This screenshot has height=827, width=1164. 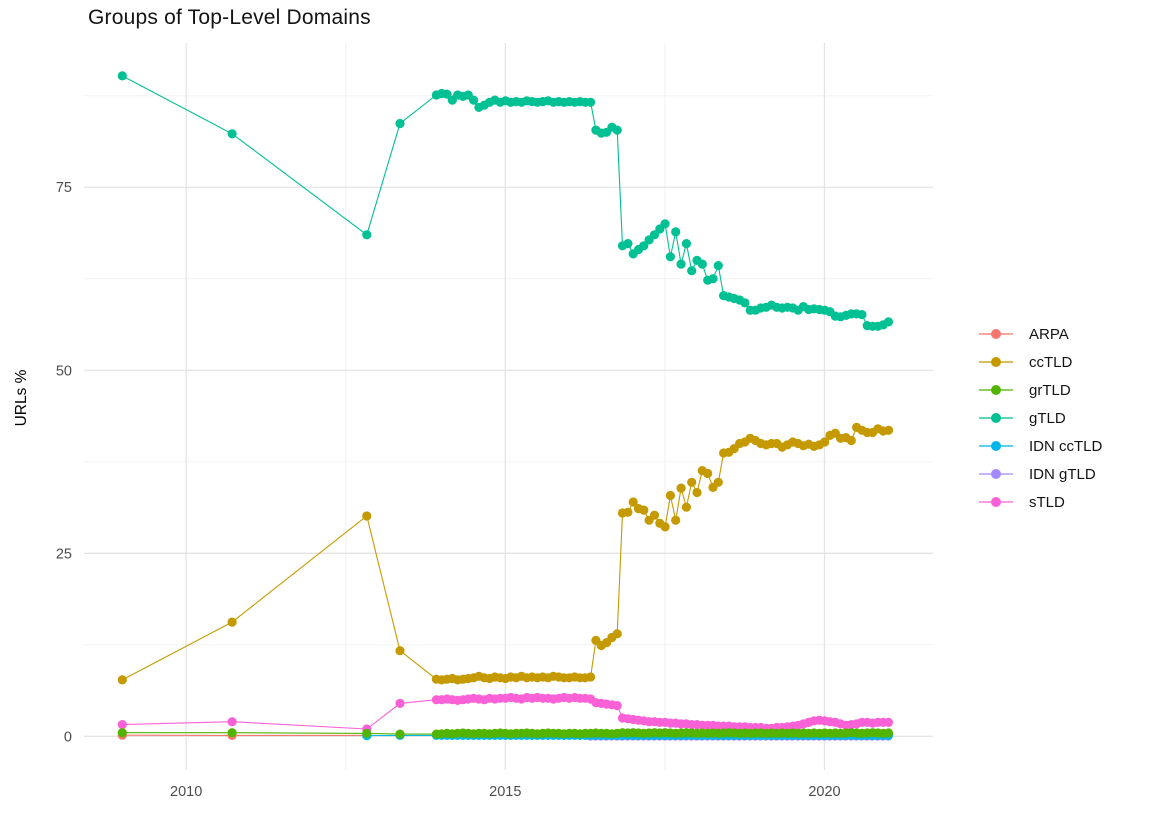 What do you see at coordinates (996, 390) in the screenshot?
I see `legend-key-icon-grtld` at bounding box center [996, 390].